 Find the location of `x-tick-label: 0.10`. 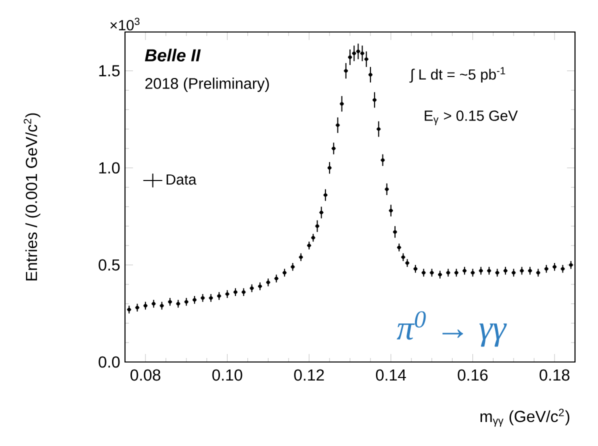

x-tick-label: 0.10 is located at coordinates (227, 375).